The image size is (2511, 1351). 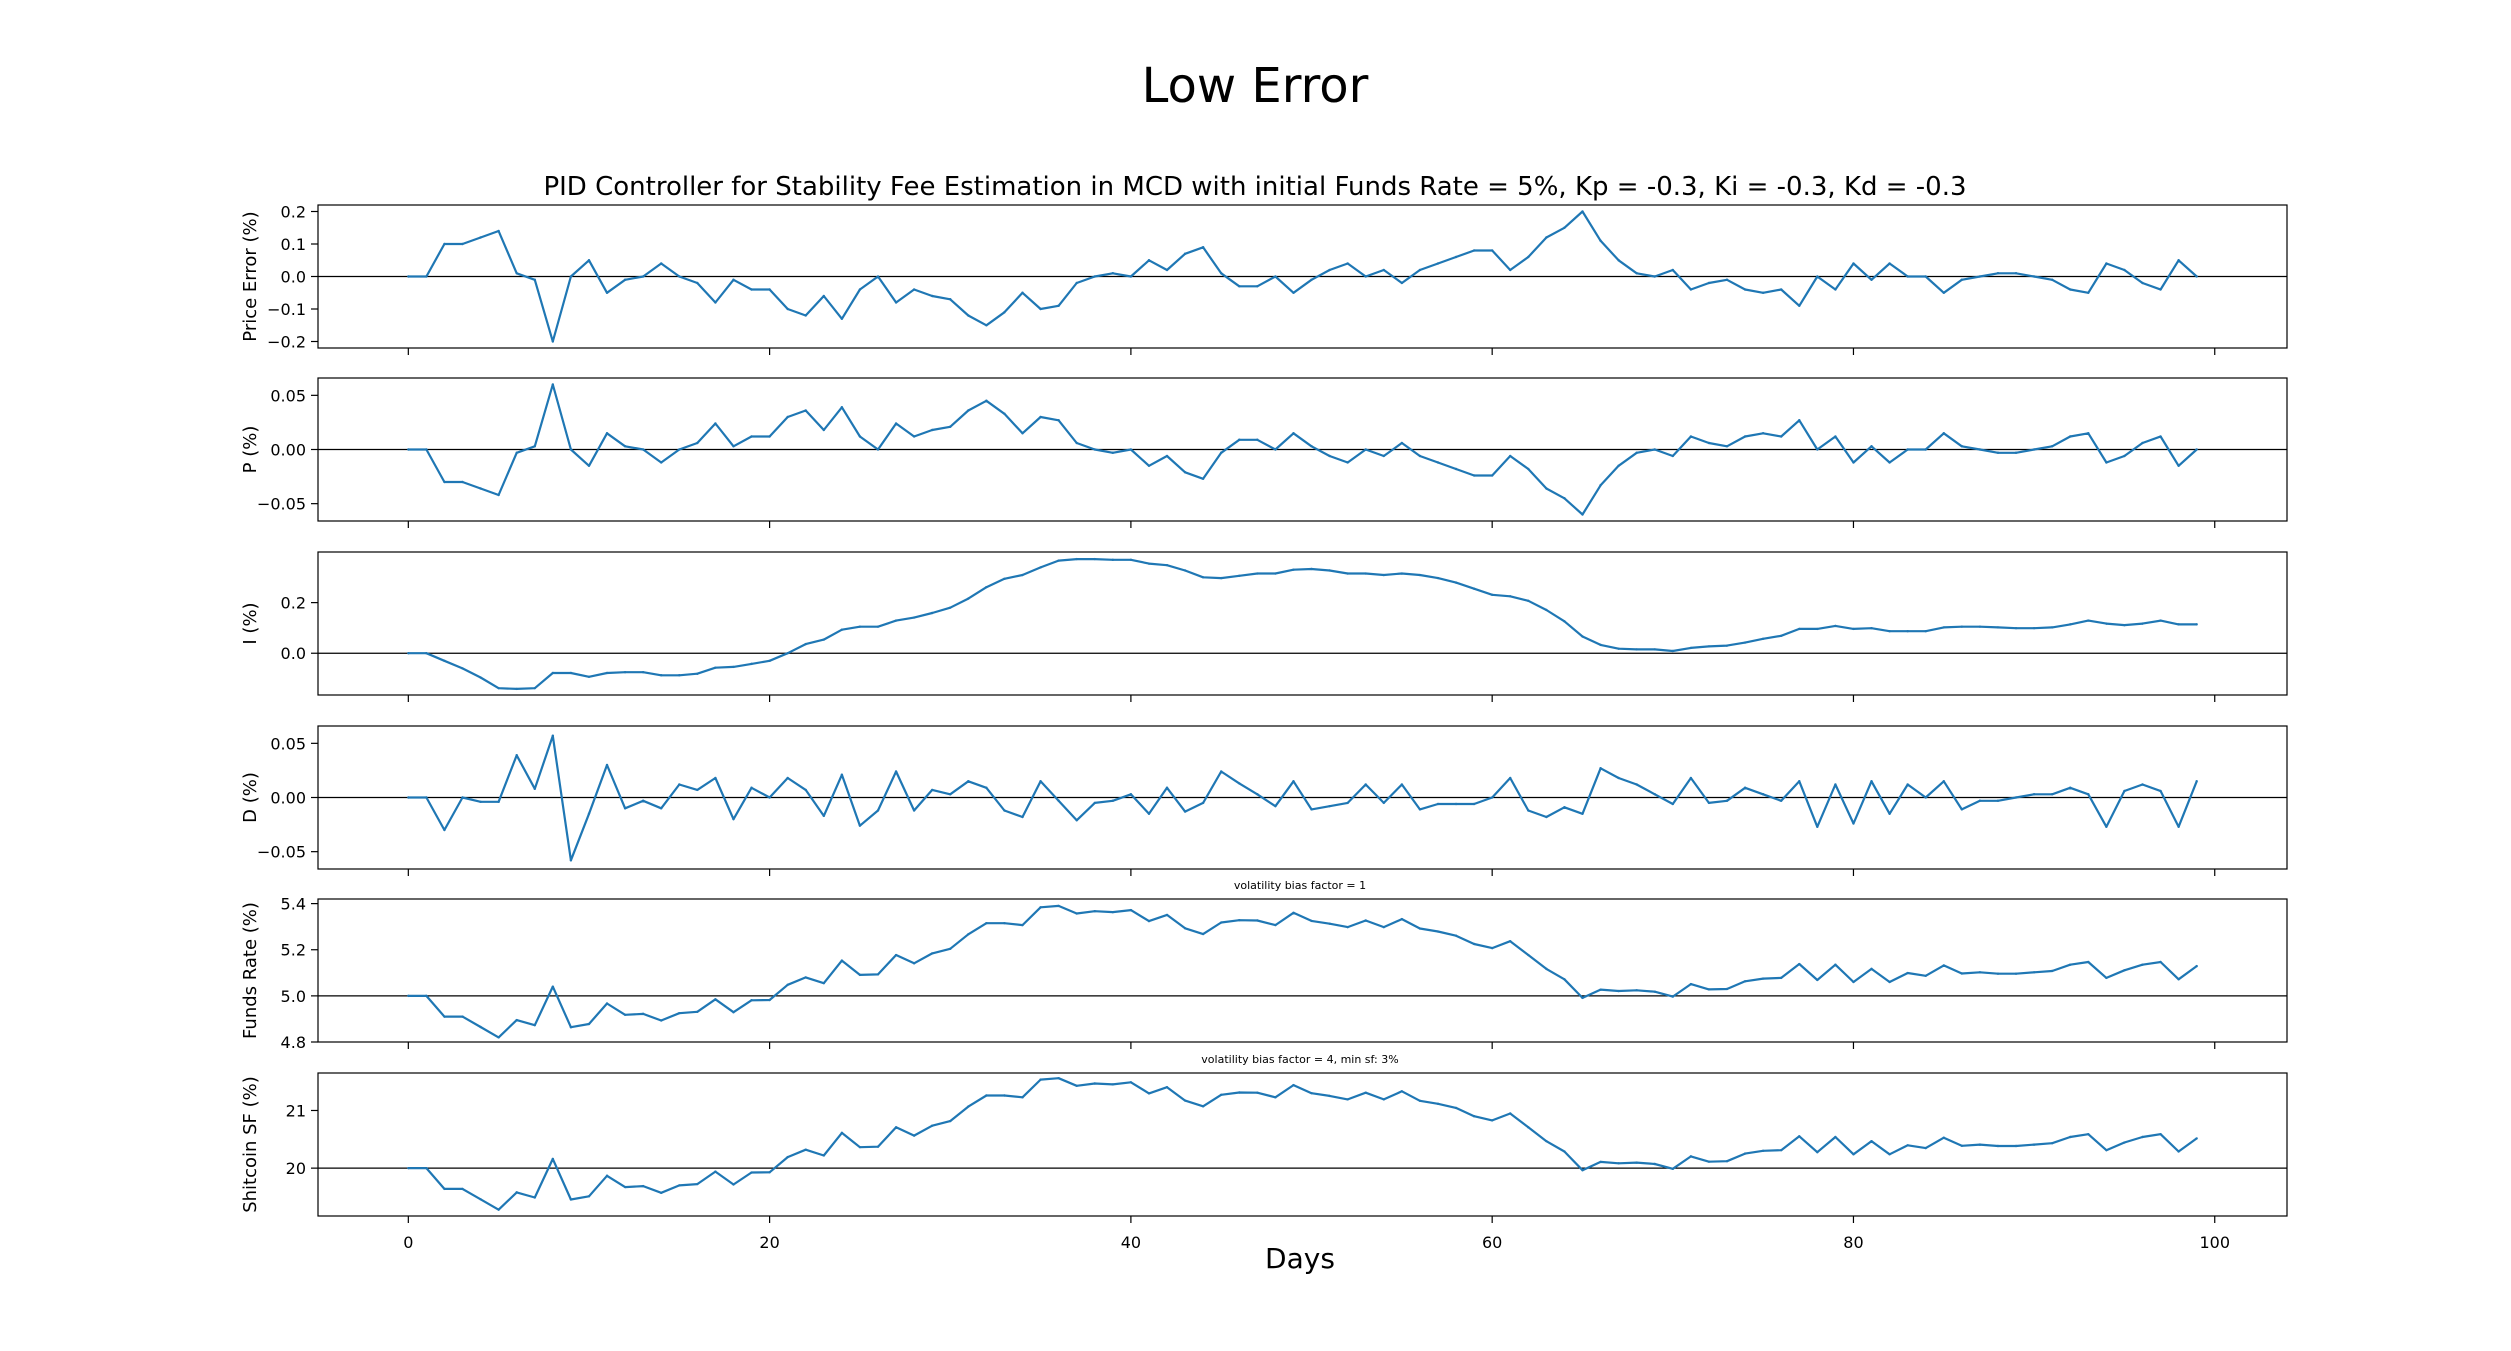 I want to click on funds-rate-ytick-label: 5.0, so click(x=293, y=996).